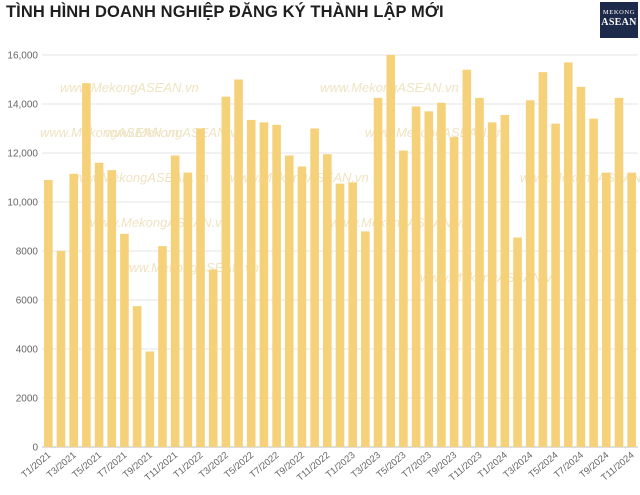  I want to click on bar-T1/2023, so click(352, 314).